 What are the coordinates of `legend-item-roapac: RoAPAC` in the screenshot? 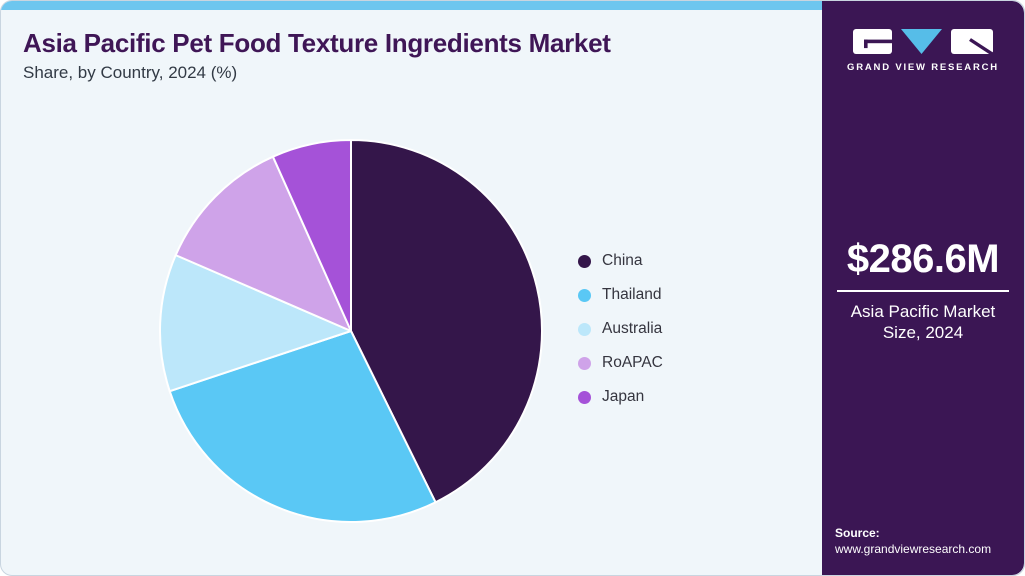 It's located at (620, 363).